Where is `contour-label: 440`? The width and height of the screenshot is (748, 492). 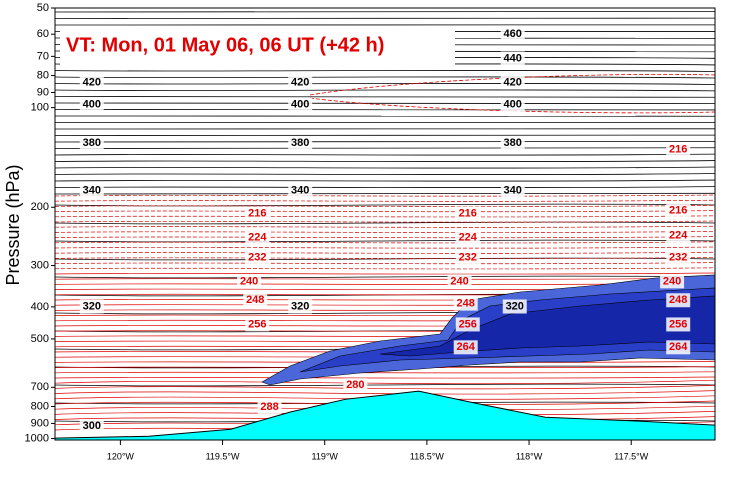
contour-label: 440 is located at coordinates (513, 58).